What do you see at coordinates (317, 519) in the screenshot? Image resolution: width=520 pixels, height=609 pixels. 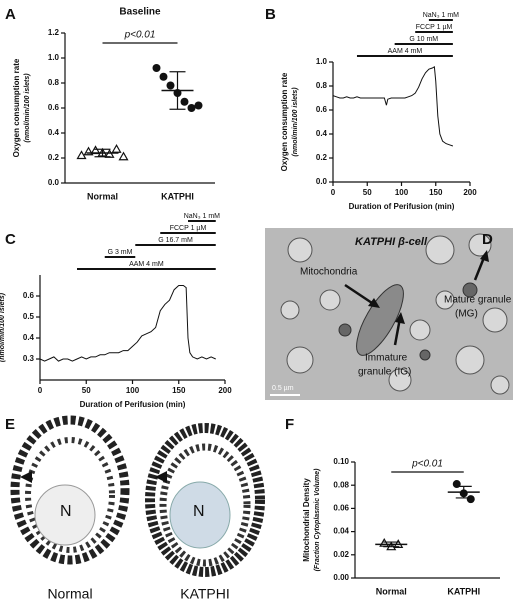 I see `y-axis-unit: (Fraction Cytoplasmic Volume)` at bounding box center [317, 519].